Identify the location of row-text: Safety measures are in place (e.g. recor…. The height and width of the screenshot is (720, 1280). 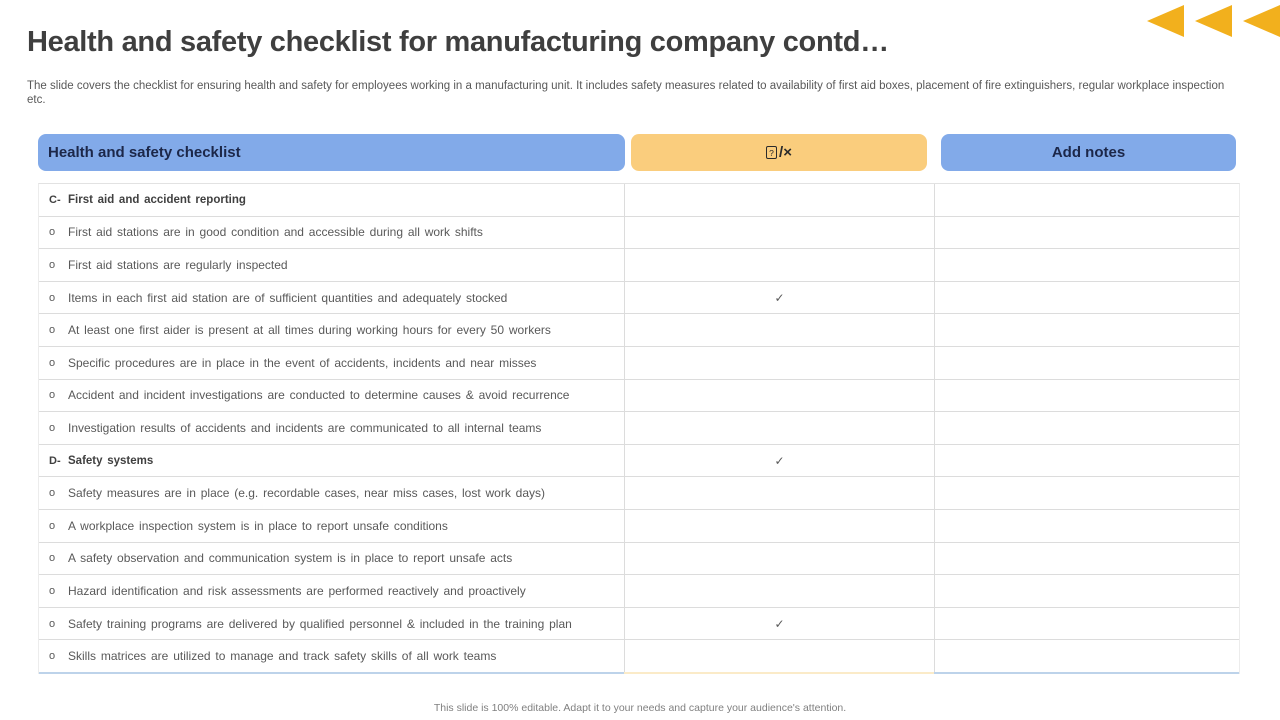
(307, 493).